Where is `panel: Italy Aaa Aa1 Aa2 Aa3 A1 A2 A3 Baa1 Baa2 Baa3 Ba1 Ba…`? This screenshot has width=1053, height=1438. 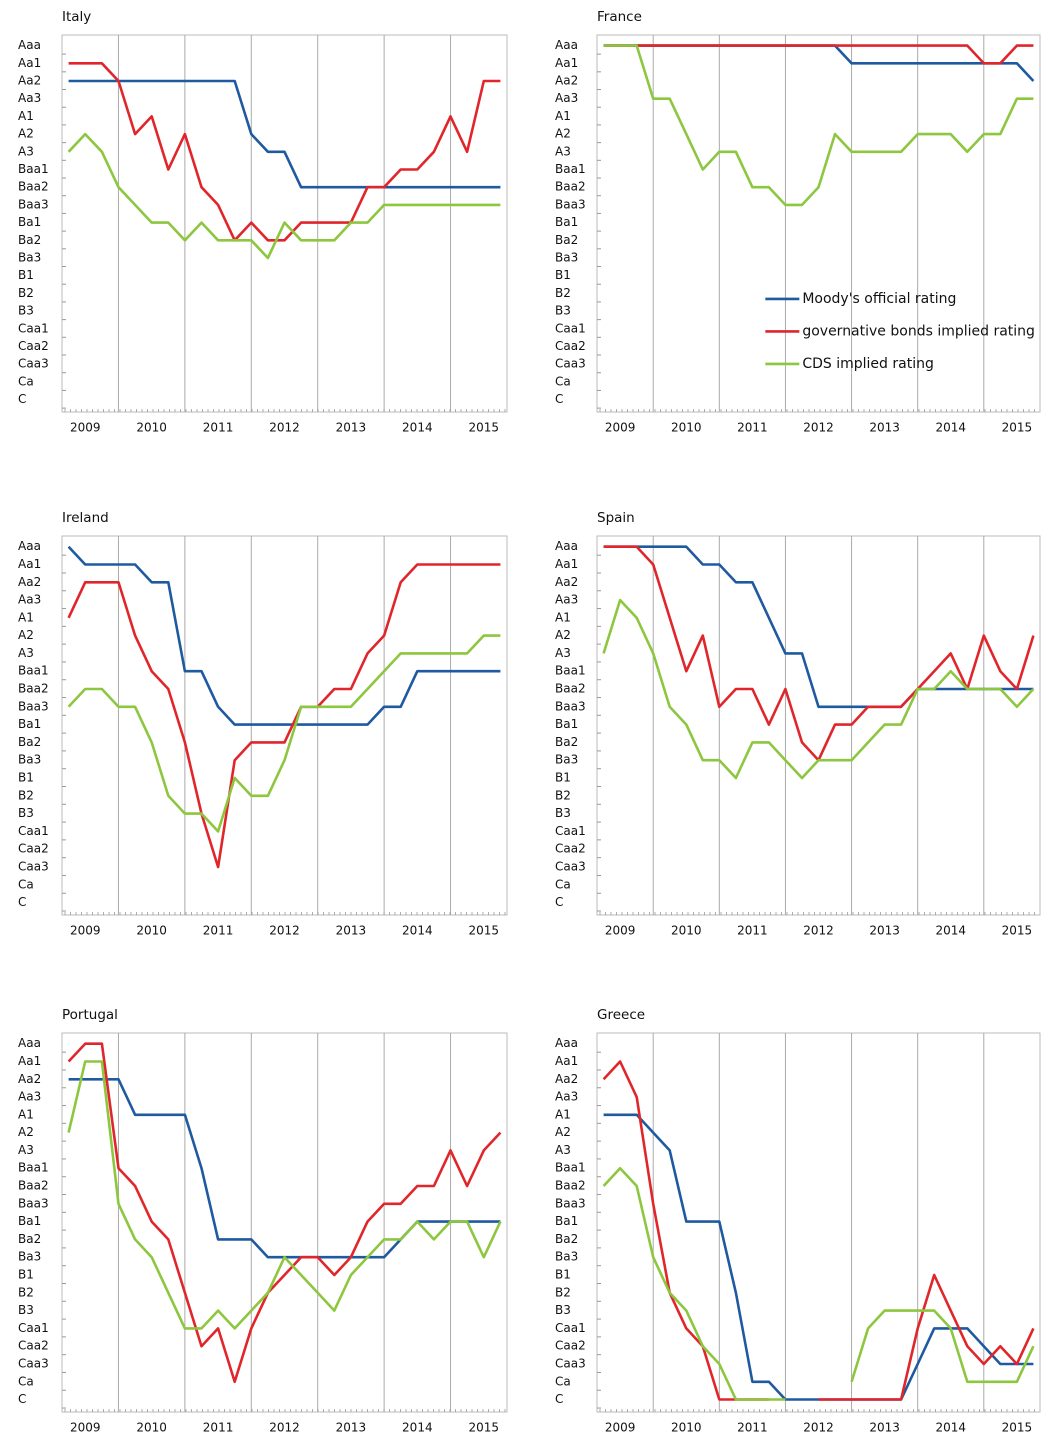 panel: Italy Aaa Aa1 Aa2 Aa3 A1 A2 A3 Baa1 Baa2 Baa3 Ba1 Ba… is located at coordinates (263, 222).